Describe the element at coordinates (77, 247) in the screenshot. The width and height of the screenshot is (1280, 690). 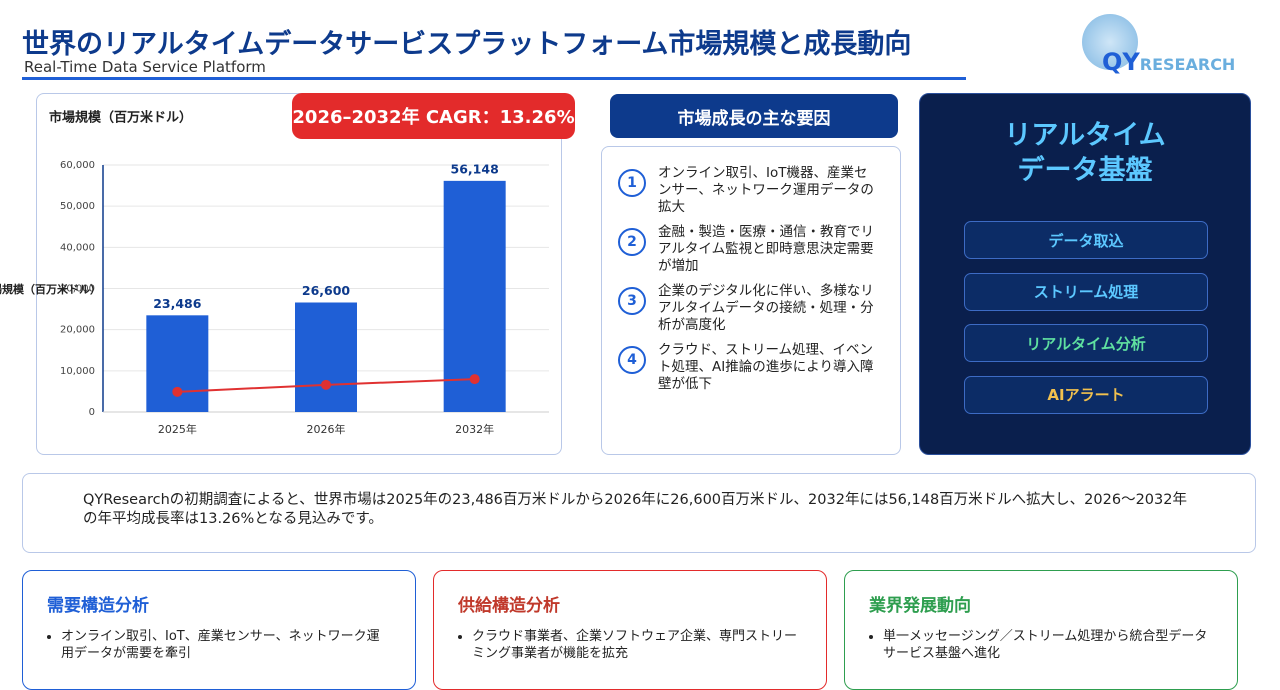
I see `y-tick-label: 40,000` at that location.